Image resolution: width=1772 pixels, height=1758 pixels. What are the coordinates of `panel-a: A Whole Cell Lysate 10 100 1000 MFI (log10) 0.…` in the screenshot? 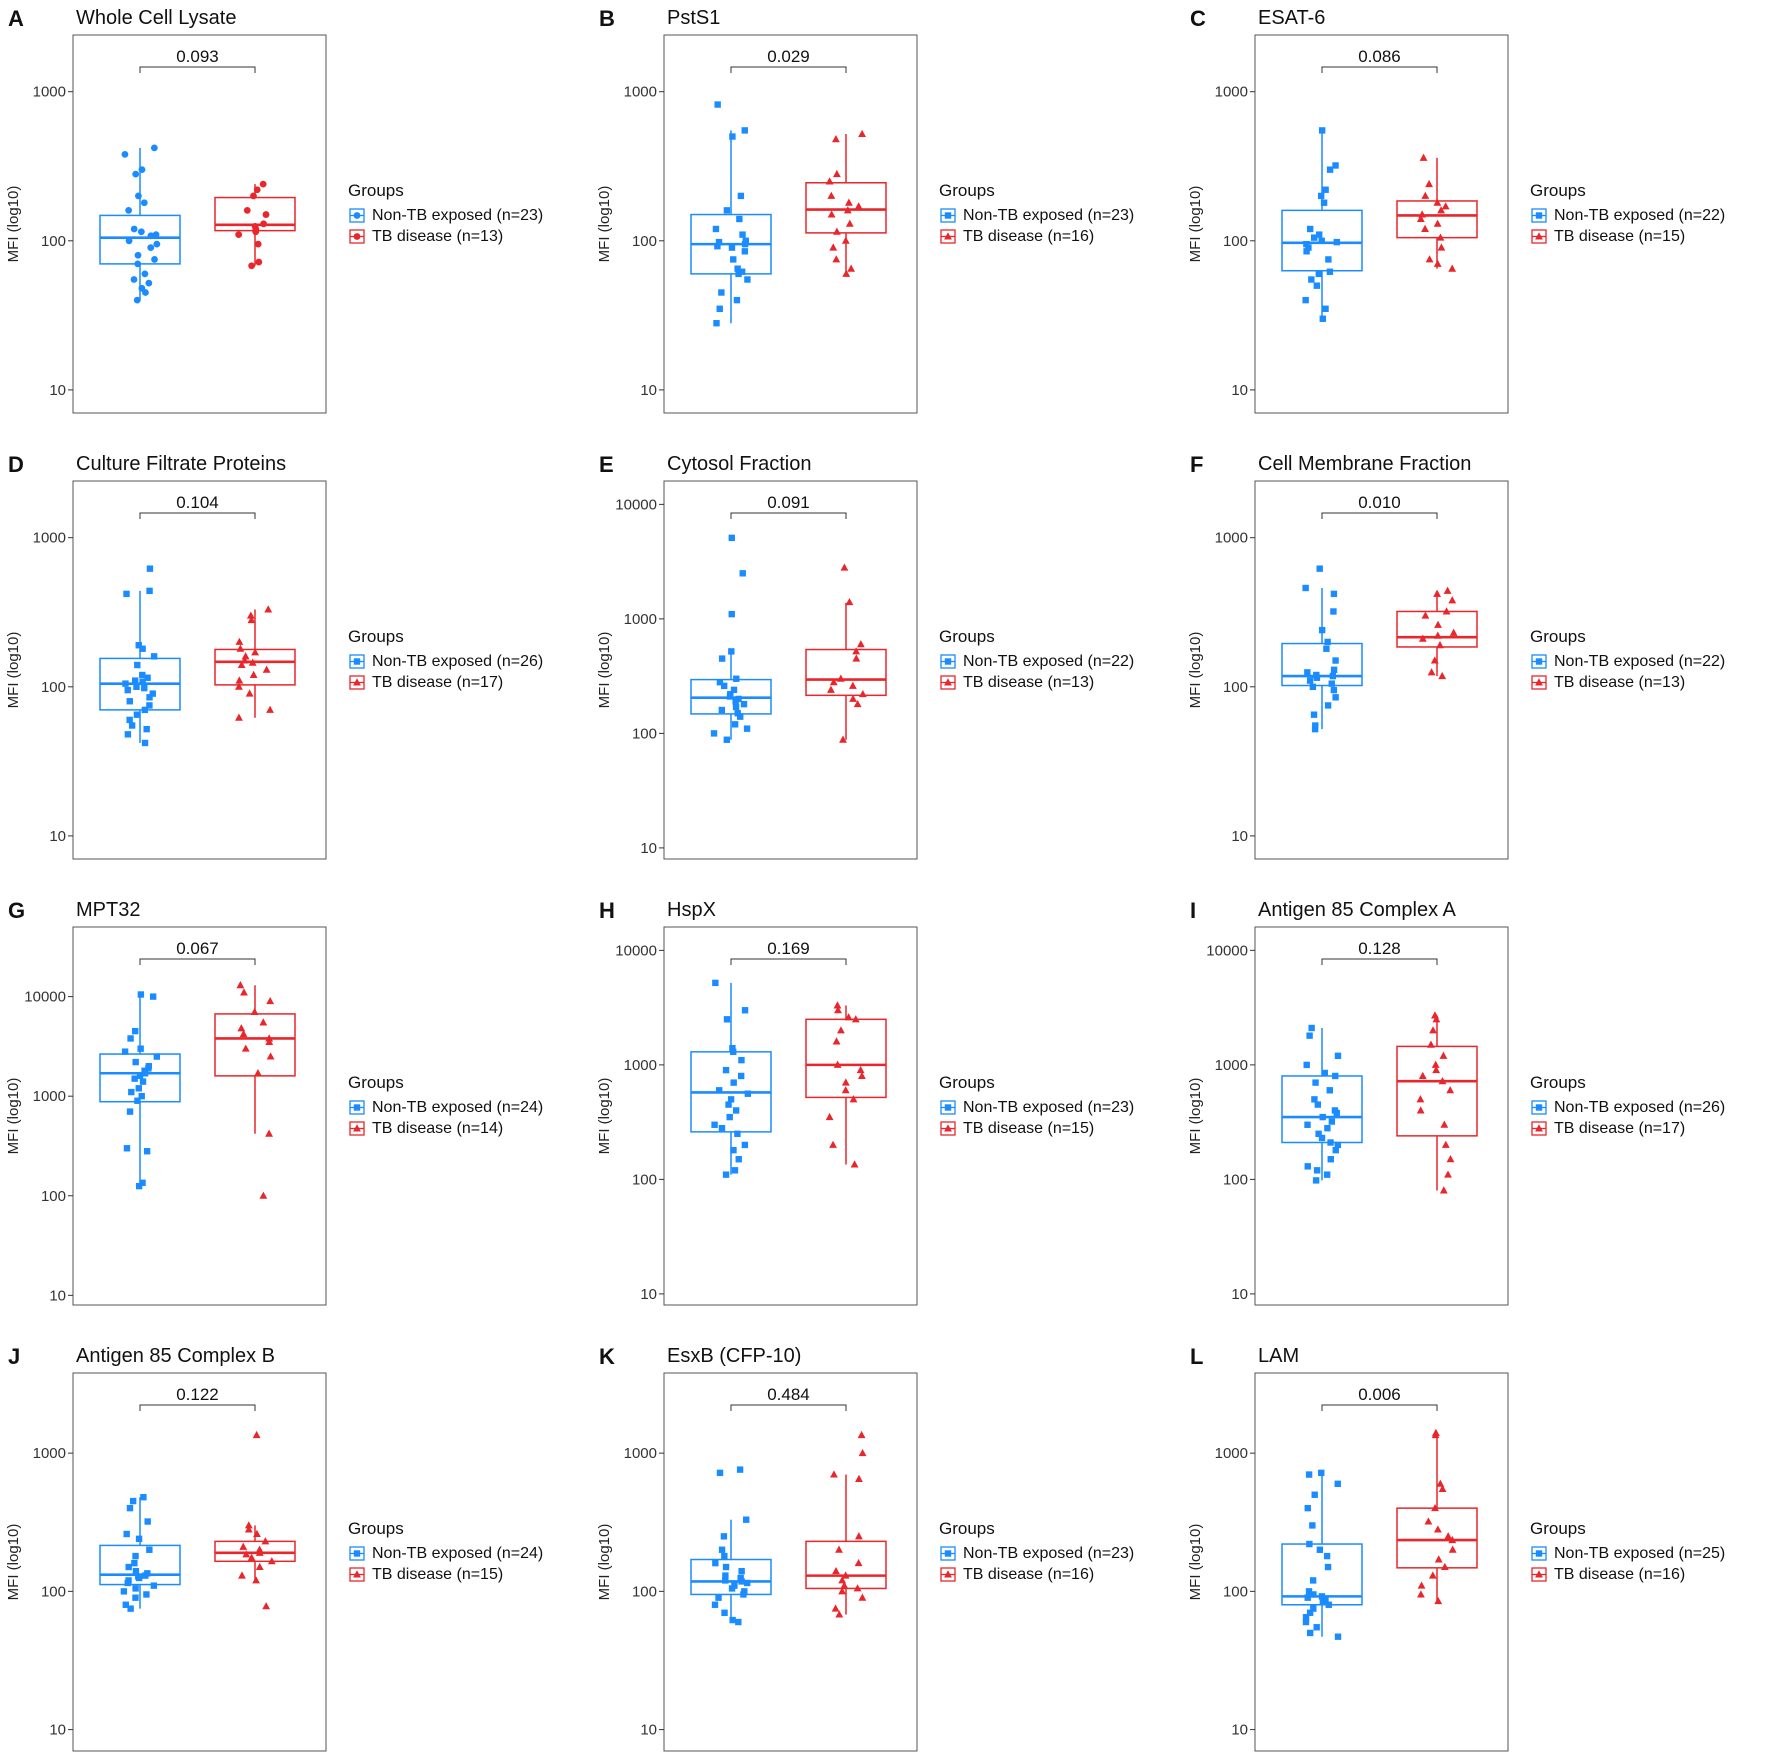 It's located at (274, 210).